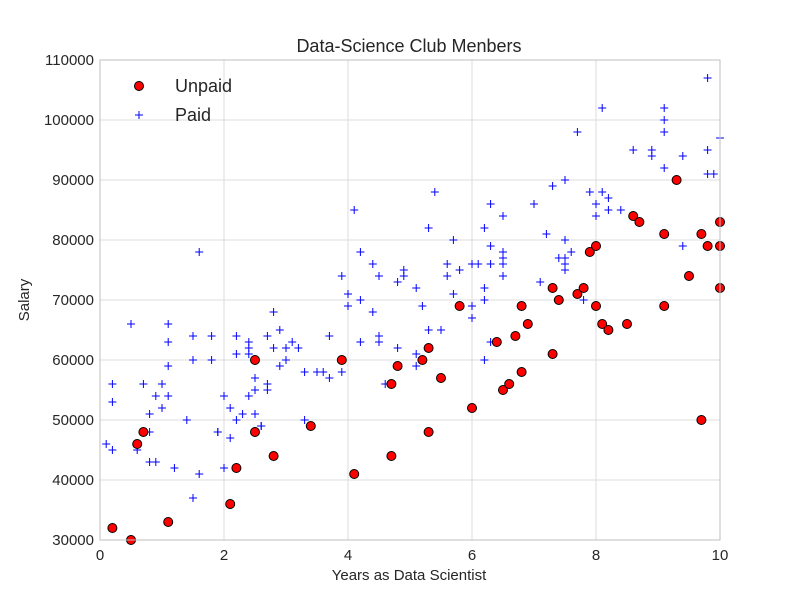 The width and height of the screenshot is (800, 600). I want to click on y-tick-label: 40000, so click(73, 480).